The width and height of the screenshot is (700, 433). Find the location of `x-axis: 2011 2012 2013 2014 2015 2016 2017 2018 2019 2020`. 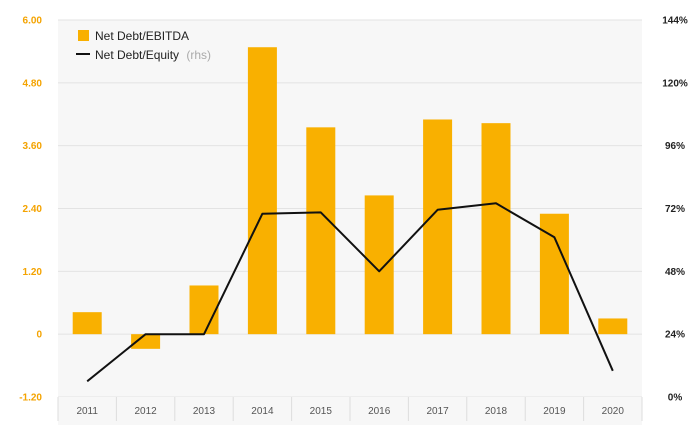

x-axis: 2011 2012 2013 2014 2015 2016 2017 2018 2019 2020 is located at coordinates (350, 411).